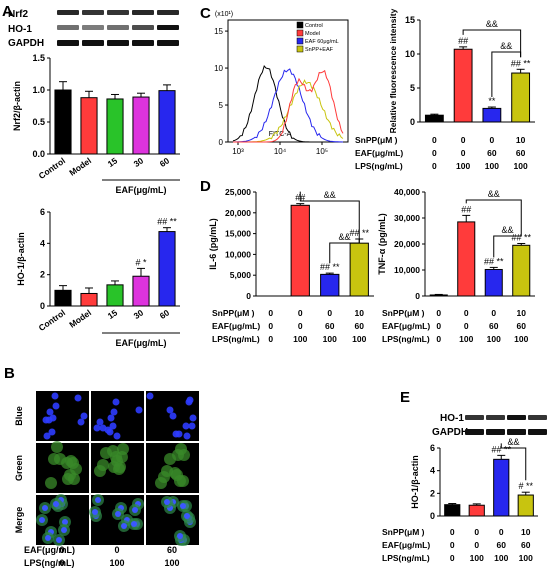 This screenshot has height=575, width=550. What do you see at coordinates (38, 58) in the screenshot?
I see `y-tick-label: 1.5` at bounding box center [38, 58].